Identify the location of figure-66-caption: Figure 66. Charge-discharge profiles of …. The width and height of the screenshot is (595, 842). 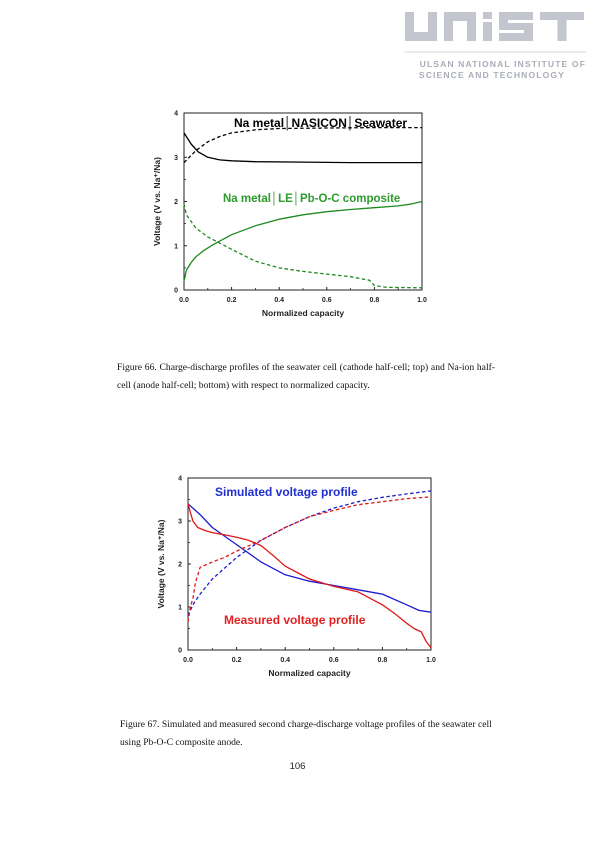
(306, 376).